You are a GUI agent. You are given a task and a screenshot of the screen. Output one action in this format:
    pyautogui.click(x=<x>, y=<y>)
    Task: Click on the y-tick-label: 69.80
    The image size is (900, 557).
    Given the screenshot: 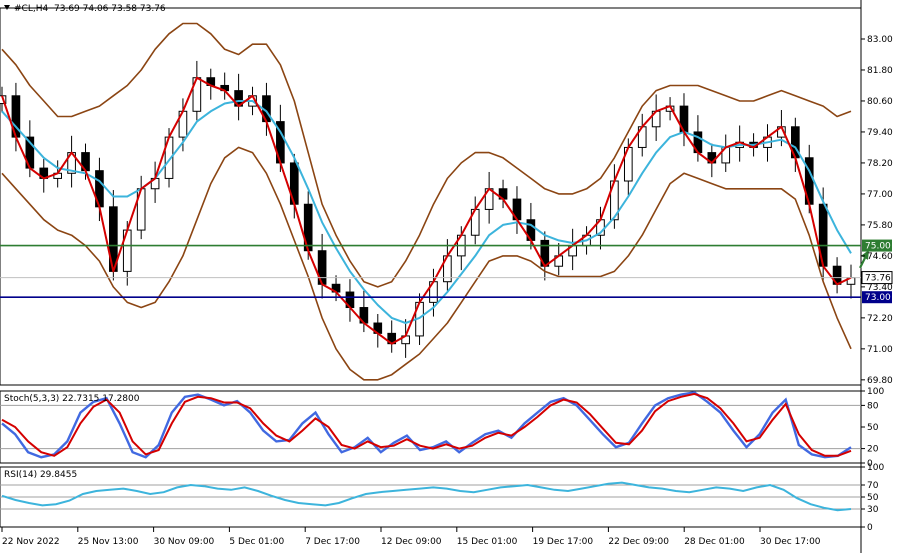 What is the action you would take?
    pyautogui.click(x=880, y=381)
    